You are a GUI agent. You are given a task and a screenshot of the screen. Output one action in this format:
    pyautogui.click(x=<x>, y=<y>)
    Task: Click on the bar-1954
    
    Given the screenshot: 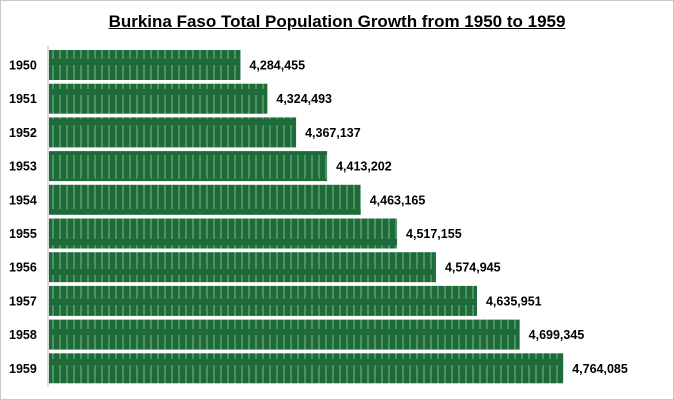 What is the action you would take?
    pyautogui.click(x=205, y=199)
    